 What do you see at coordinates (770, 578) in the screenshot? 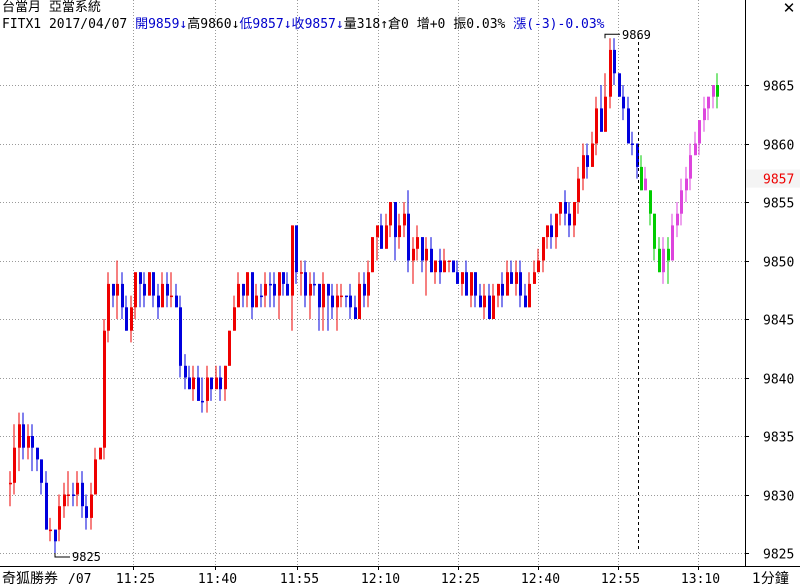
I see `period-label: 1分鐘` at bounding box center [770, 578].